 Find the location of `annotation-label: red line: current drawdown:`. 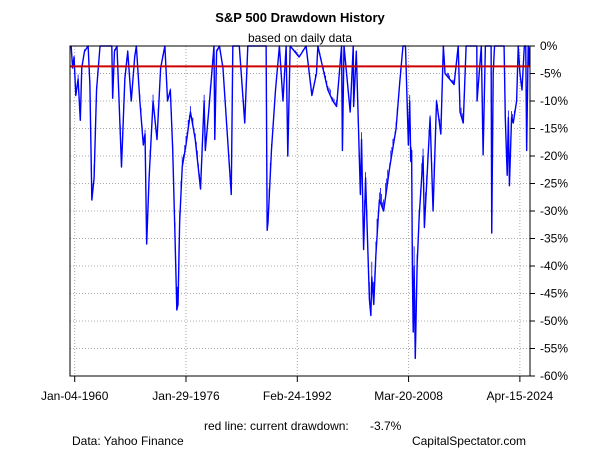

annotation-label: red line: current drawdown: is located at coordinates (276, 426).